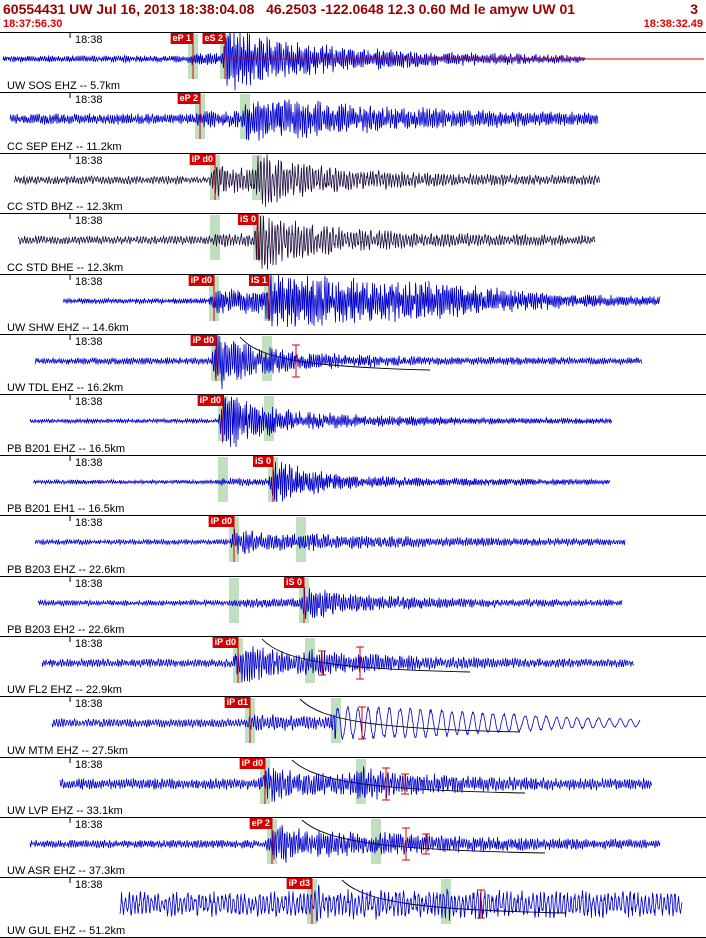  I want to click on pick-flag: iS 1, so click(258, 280).